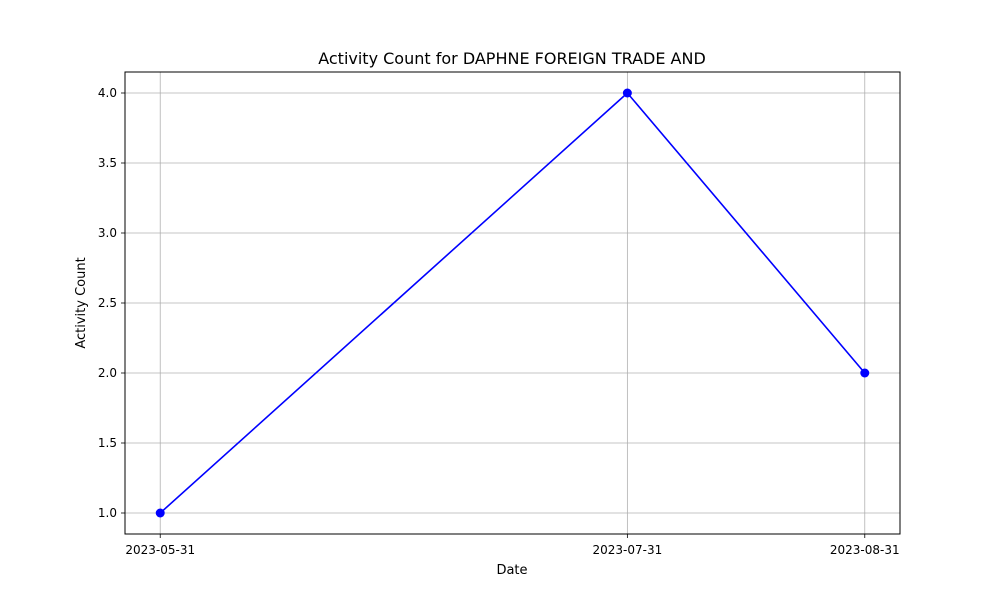 Image resolution: width=1000 pixels, height=600 pixels. I want to click on x-tick-label: 2023-07-31, so click(627, 550).